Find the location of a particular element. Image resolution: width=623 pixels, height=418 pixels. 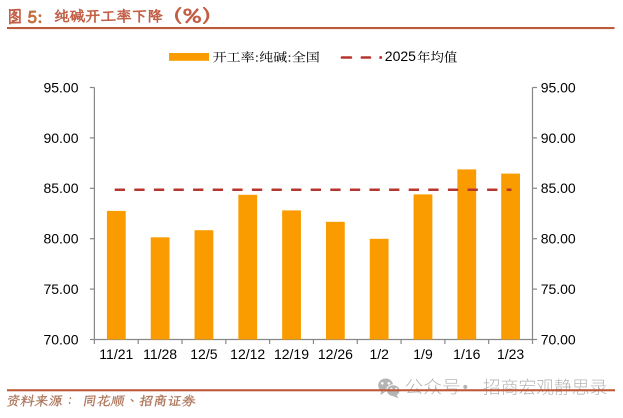

svg-text: 1/23 is located at coordinates (510, 354).